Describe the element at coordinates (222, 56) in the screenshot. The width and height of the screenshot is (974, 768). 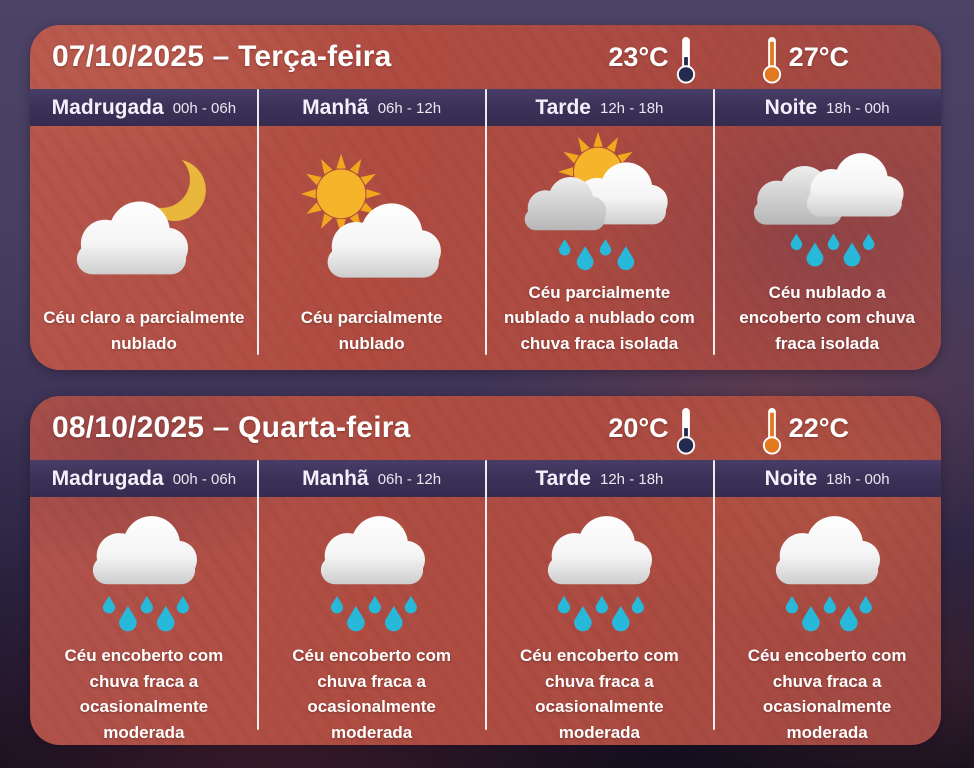
I see `date-label: 07/10/2025 – Terça-feira` at that location.